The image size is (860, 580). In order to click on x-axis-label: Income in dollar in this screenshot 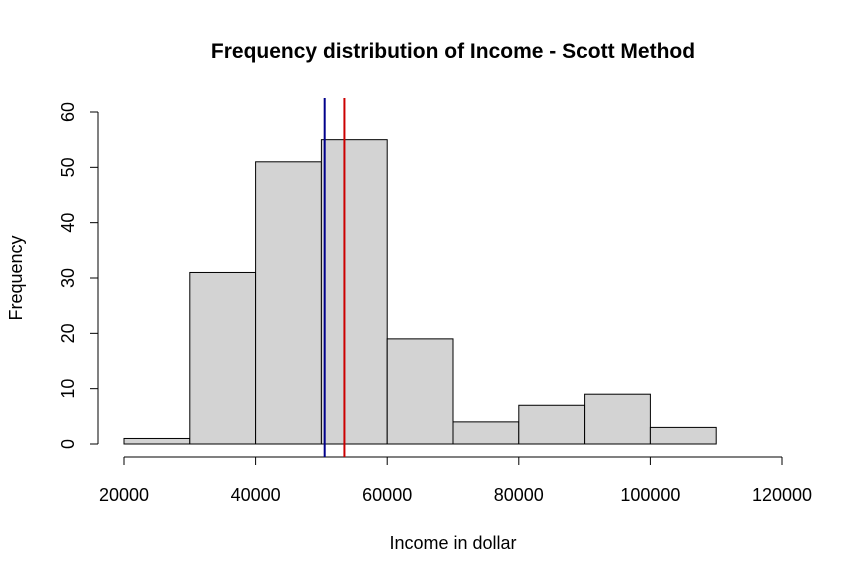, I will do `click(452, 543)`.